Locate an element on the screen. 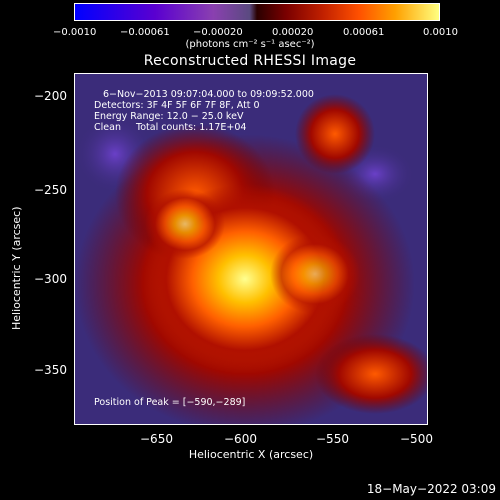 The width and height of the screenshot is (500, 500). colorbar-tick-3: −0.00020 is located at coordinates (218, 32).